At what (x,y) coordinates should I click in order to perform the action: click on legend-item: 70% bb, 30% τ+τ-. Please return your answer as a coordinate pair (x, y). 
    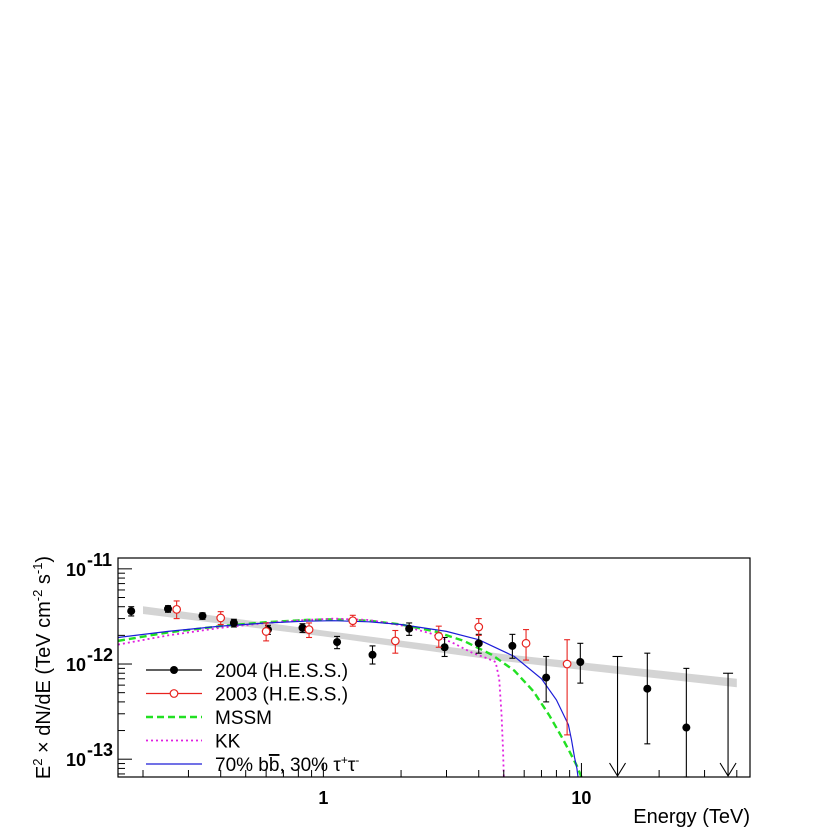
    Looking at the image, I should click on (252, 764).